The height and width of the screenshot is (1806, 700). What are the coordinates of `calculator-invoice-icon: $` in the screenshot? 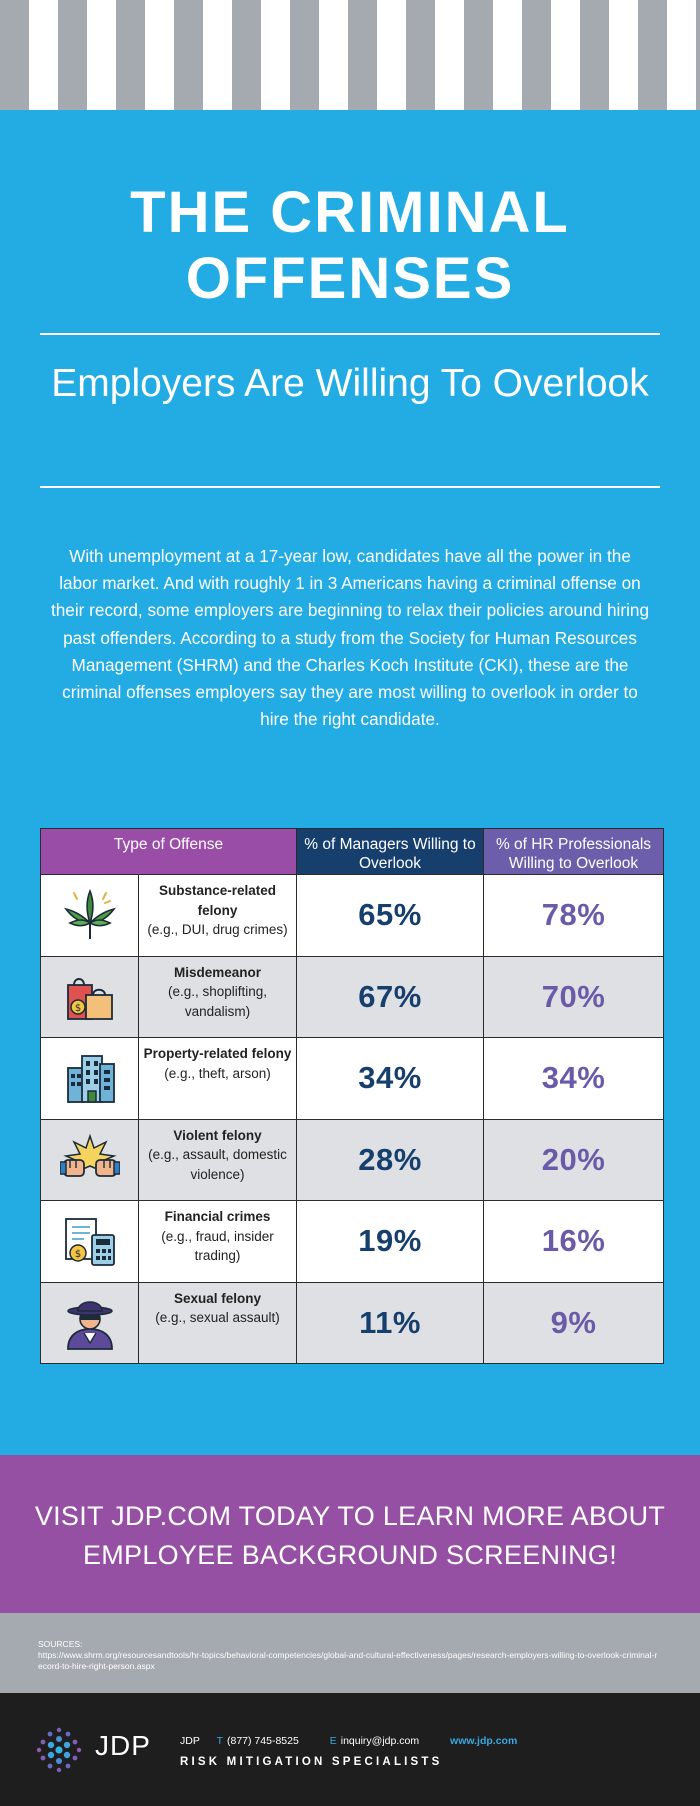 It's located at (90, 1241).